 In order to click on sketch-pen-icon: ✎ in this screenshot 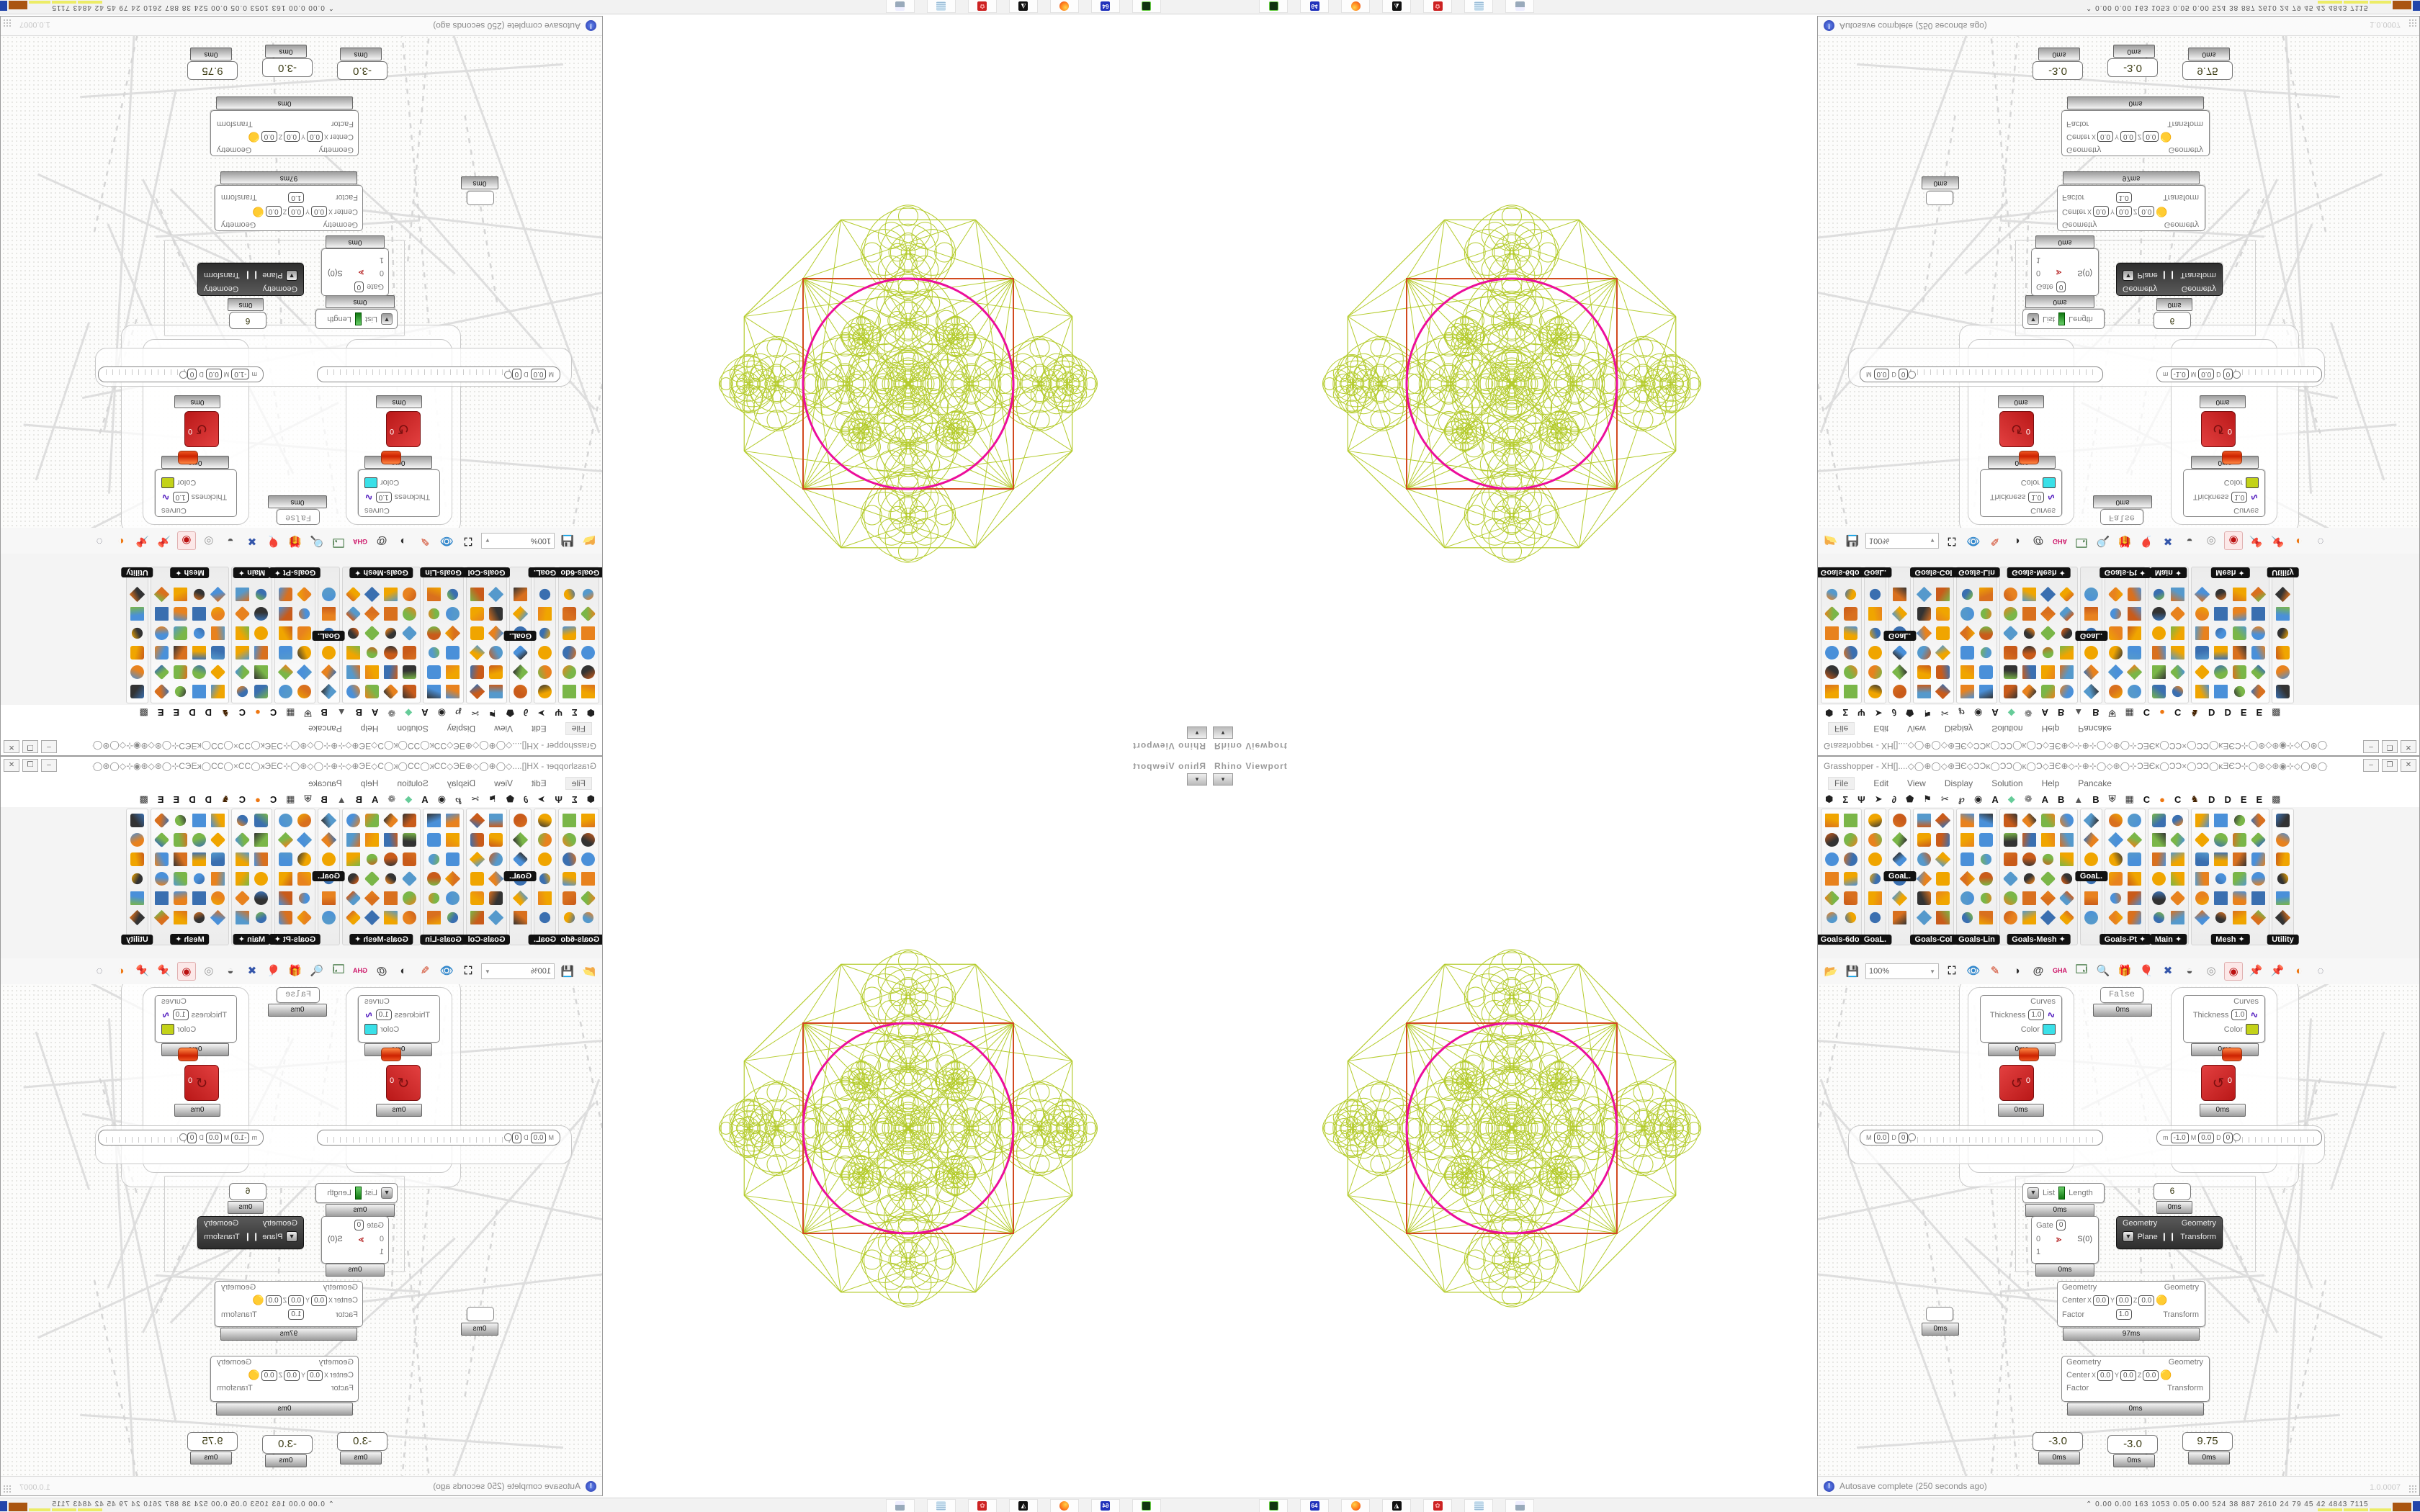, I will do `click(1995, 541)`.